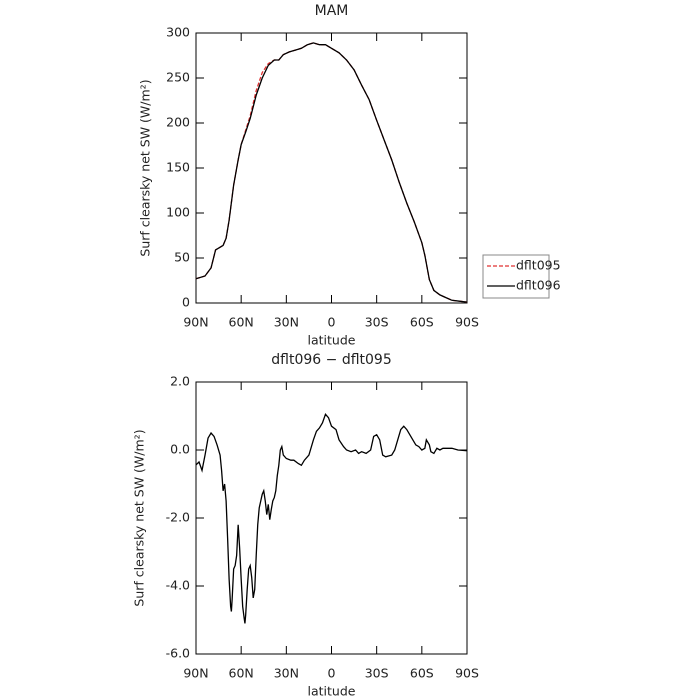 Image resolution: width=700 pixels, height=700 pixels. Describe the element at coordinates (178, 77) in the screenshot. I see `y-tick-label: 250` at that location.